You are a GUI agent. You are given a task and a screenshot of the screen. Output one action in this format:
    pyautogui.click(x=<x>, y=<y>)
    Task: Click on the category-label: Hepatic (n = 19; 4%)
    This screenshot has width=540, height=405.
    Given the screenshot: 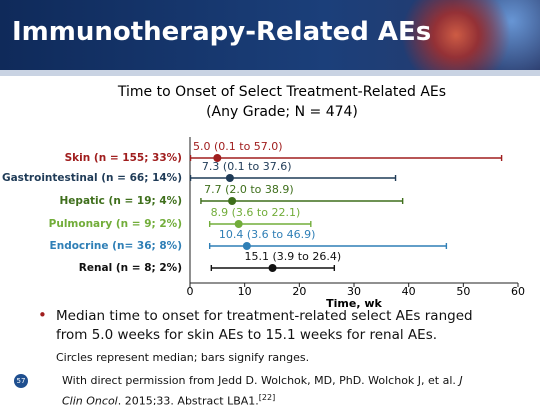 What is the action you would take?
    pyautogui.click(x=121, y=201)
    